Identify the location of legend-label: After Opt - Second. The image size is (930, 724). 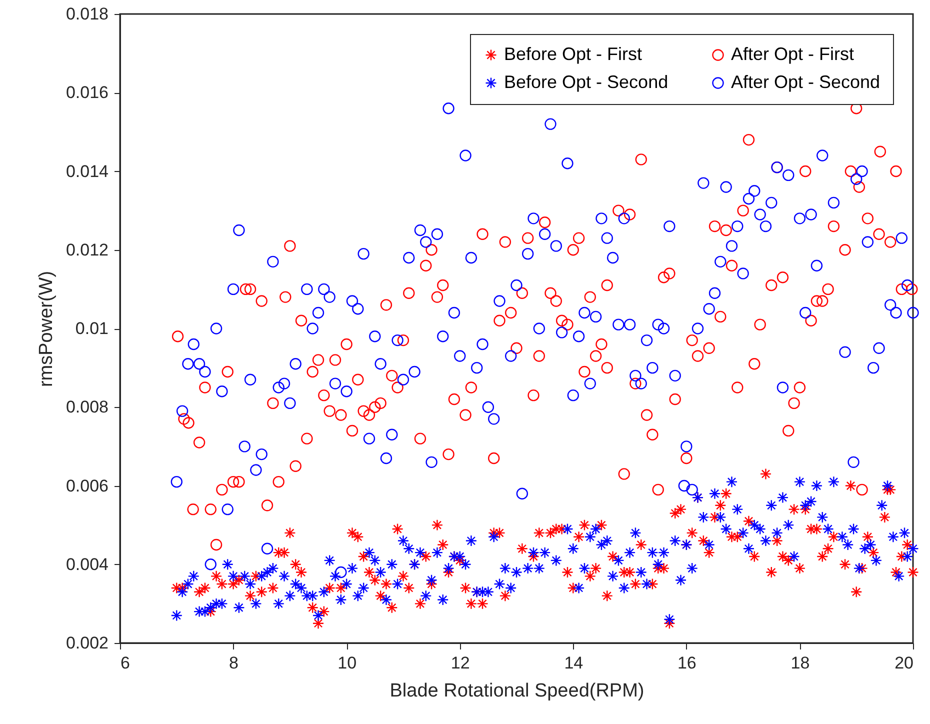
(805, 82).